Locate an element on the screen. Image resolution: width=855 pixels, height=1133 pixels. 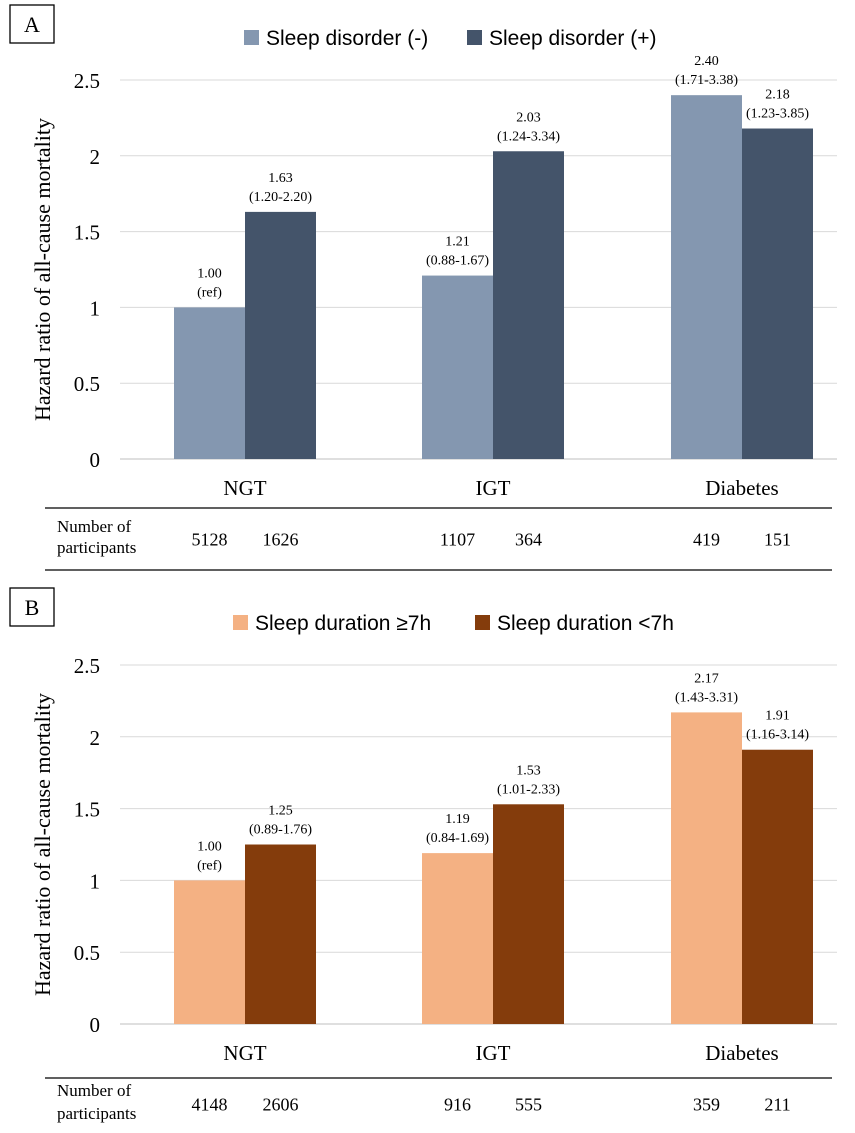
bar-ci-label: (1.01-2.33) is located at coordinates (528, 789).